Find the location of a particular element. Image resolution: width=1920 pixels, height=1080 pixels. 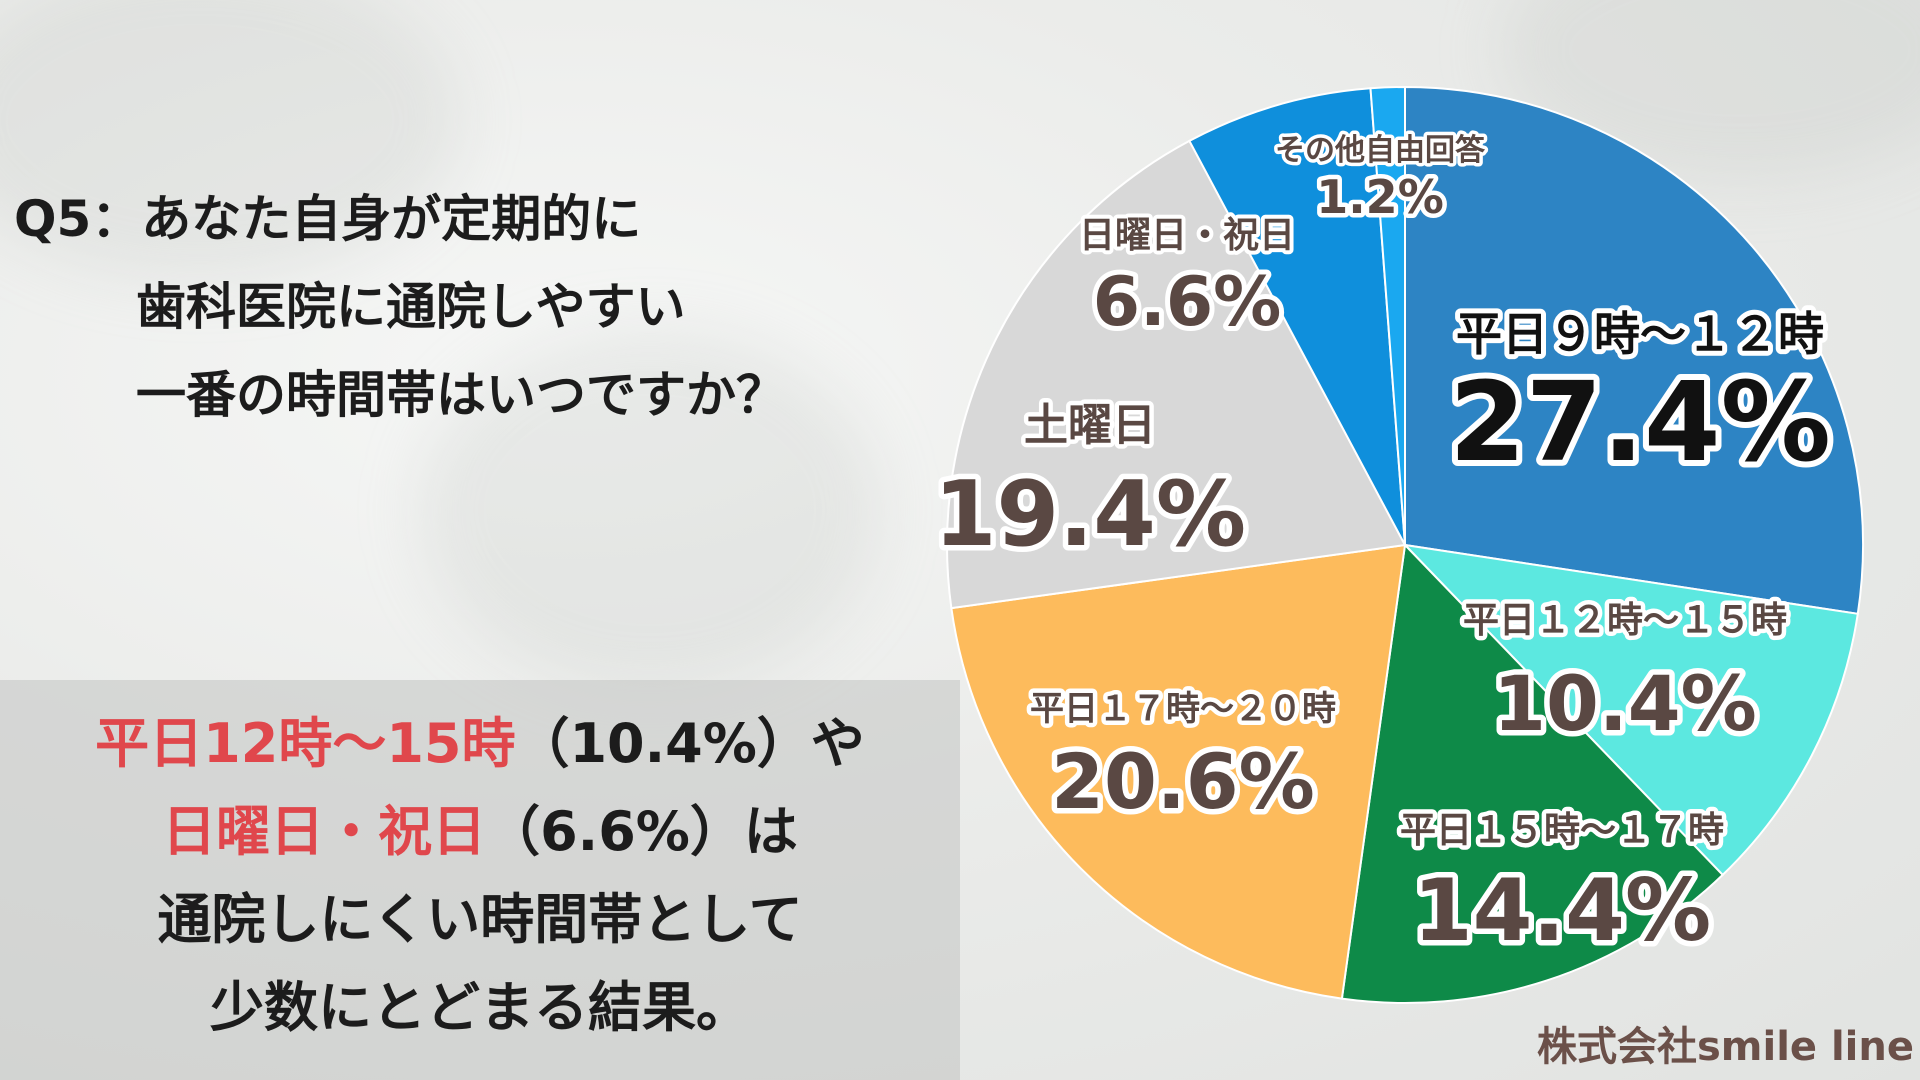

slice-category-label-3: 平日１５時〜１７時 is located at coordinates (1562, 830).